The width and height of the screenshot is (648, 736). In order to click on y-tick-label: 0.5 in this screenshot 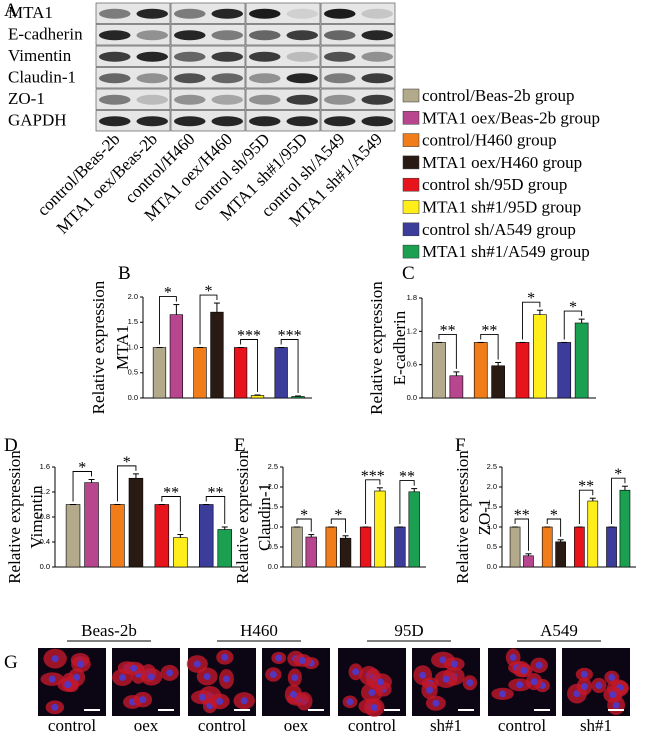, I will do `click(273, 546)`.